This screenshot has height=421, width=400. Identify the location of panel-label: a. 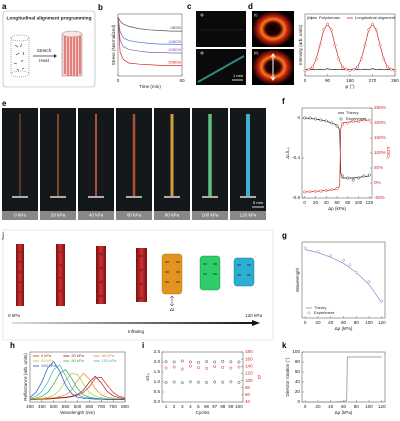
(4, 6).